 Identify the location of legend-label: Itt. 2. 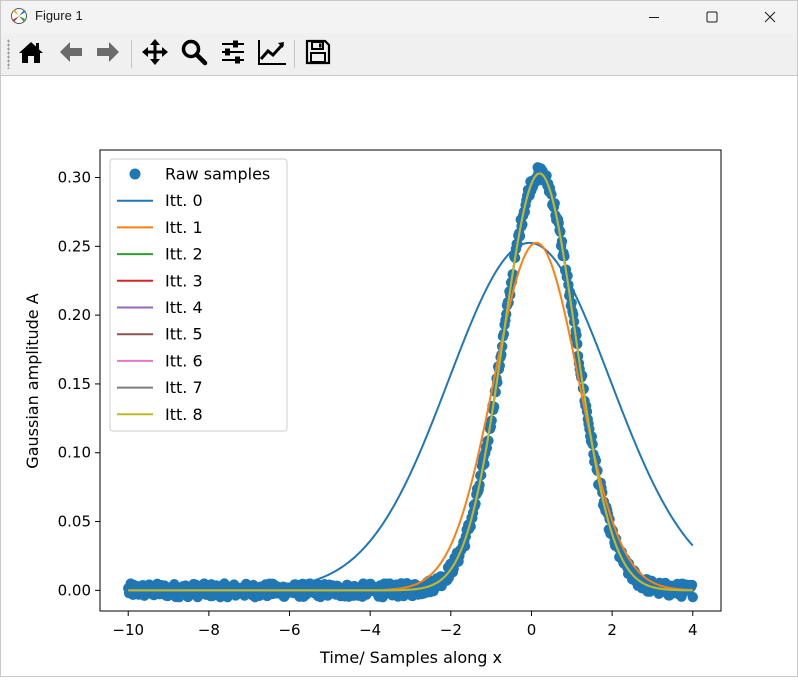
(184, 254).